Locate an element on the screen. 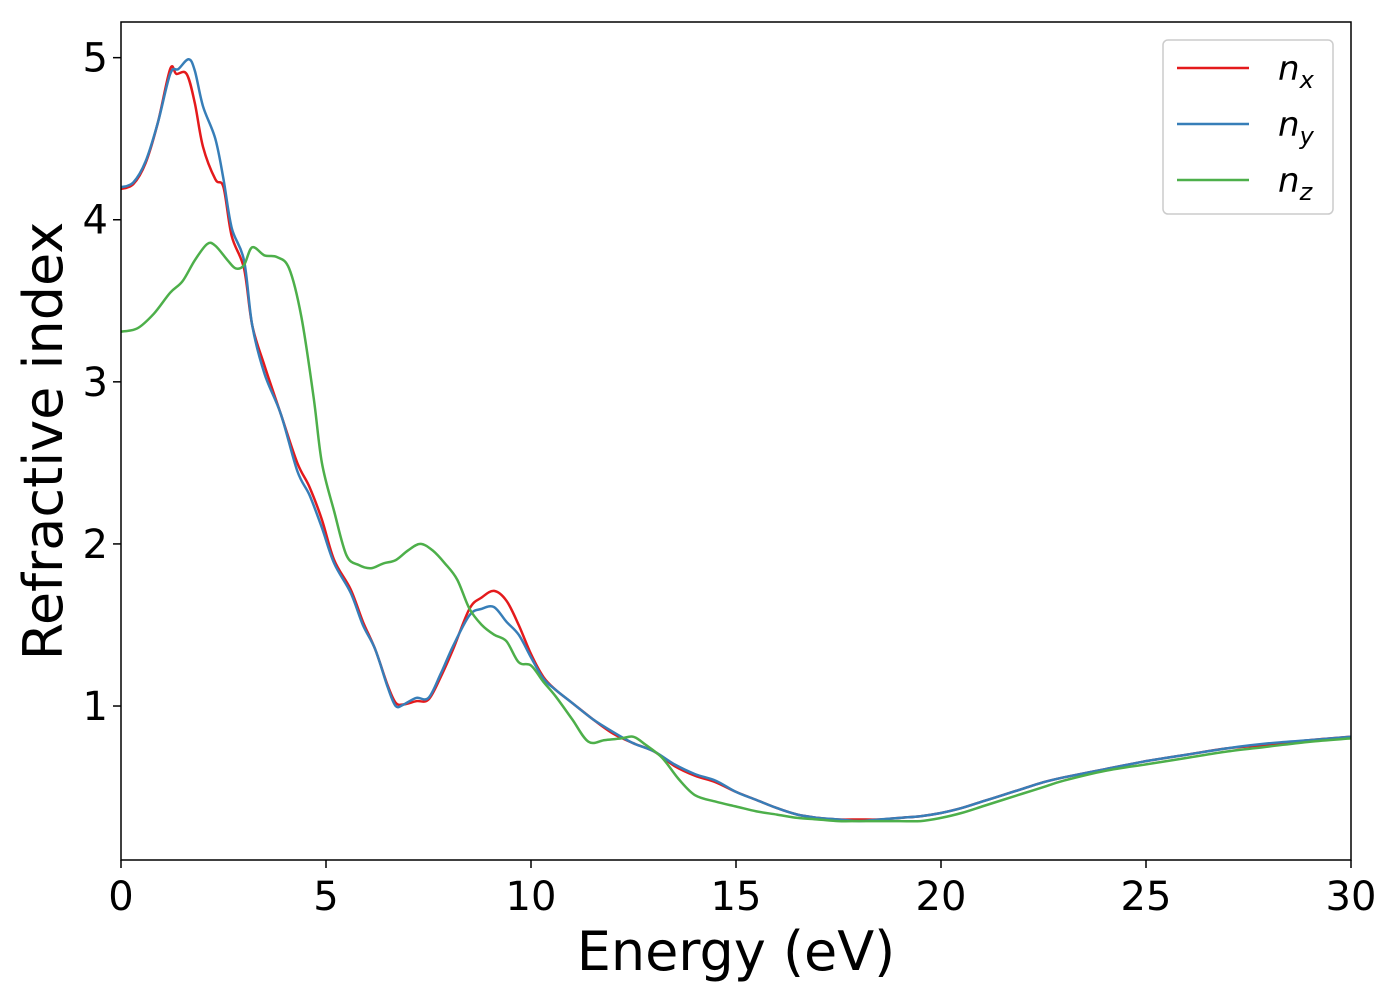  legend-label-ny: ny is located at coordinates (1296, 127).